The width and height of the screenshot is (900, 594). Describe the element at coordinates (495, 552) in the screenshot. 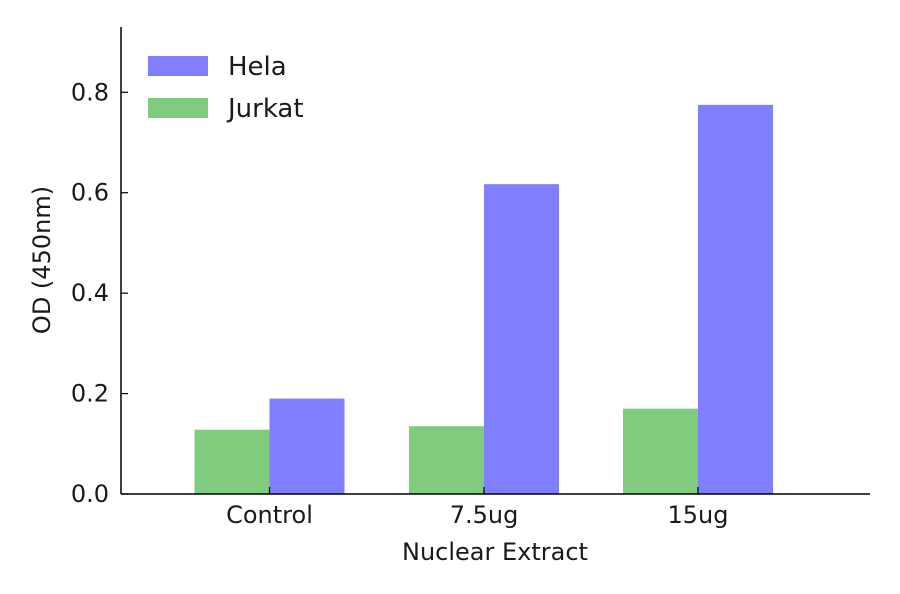

I see `x-axis-title: Nuclear Extract` at that location.